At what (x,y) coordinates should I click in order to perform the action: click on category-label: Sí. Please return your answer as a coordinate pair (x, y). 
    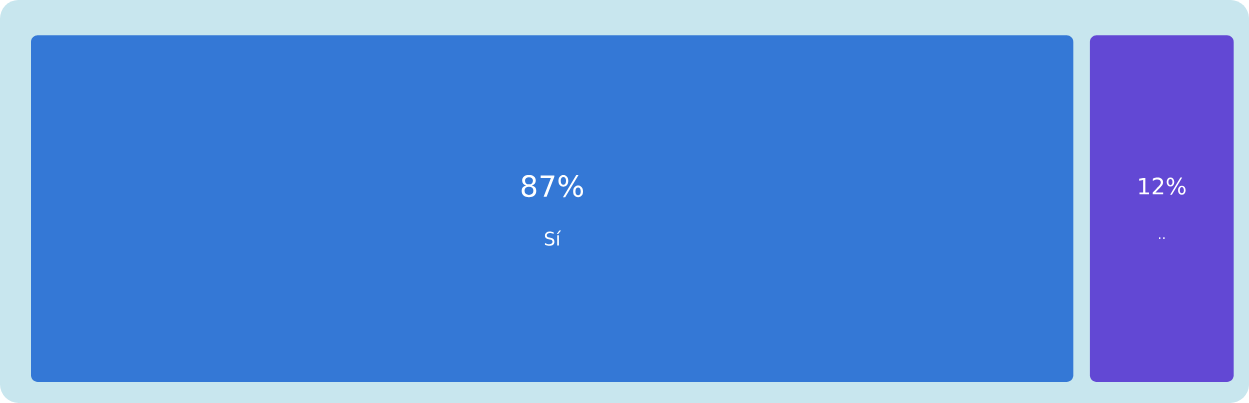
    Looking at the image, I should click on (553, 238).